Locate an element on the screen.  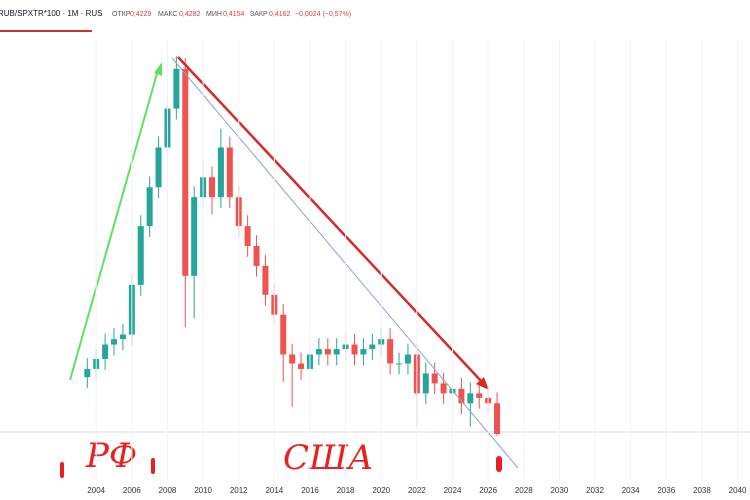
x-tick-label: 2030 is located at coordinates (559, 490).